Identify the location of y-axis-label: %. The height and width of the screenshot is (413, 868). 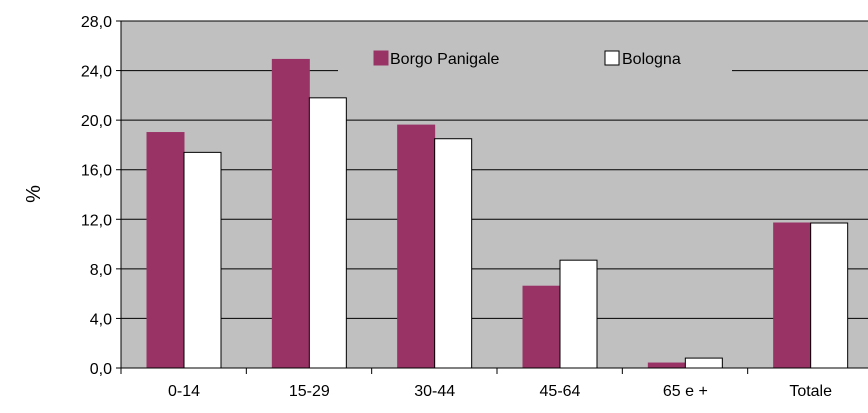
(34, 194).